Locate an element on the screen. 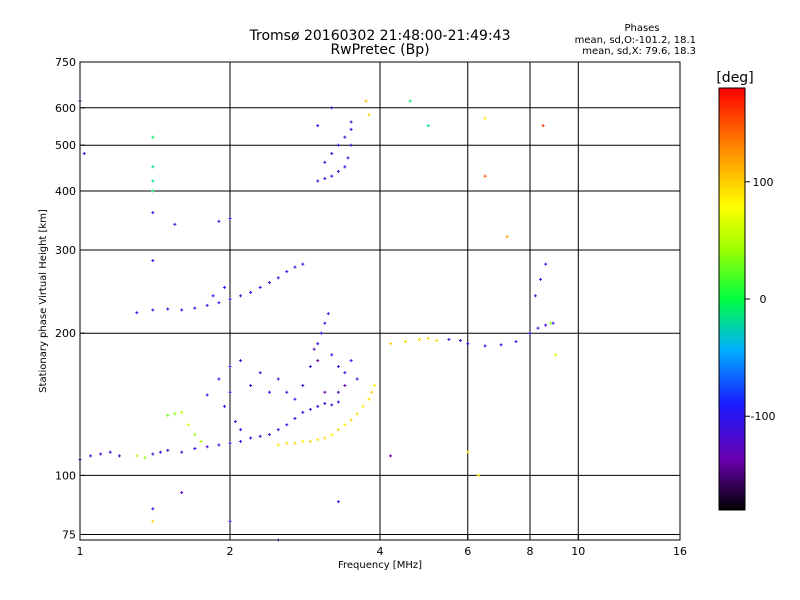 Image resolution: width=800 pixels, height=600 pixels. y-tick-label: 75 is located at coordinates (69, 534).